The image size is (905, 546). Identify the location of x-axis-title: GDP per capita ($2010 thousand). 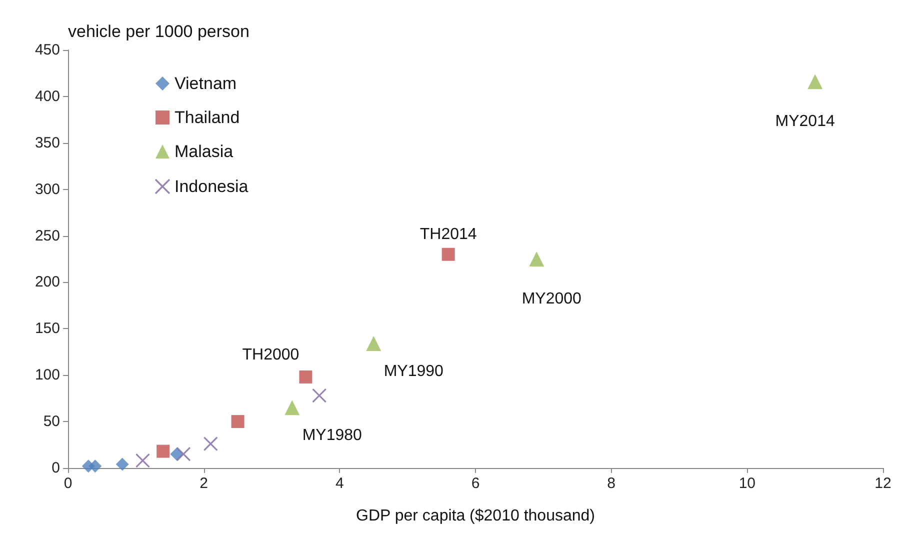
(475, 516).